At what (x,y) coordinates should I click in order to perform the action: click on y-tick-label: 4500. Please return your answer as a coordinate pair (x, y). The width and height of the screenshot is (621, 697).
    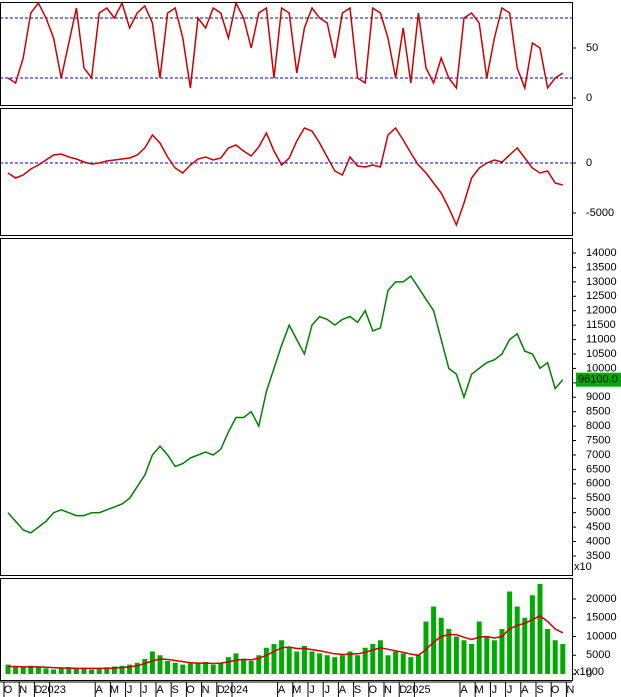
    Looking at the image, I should click on (598, 527).